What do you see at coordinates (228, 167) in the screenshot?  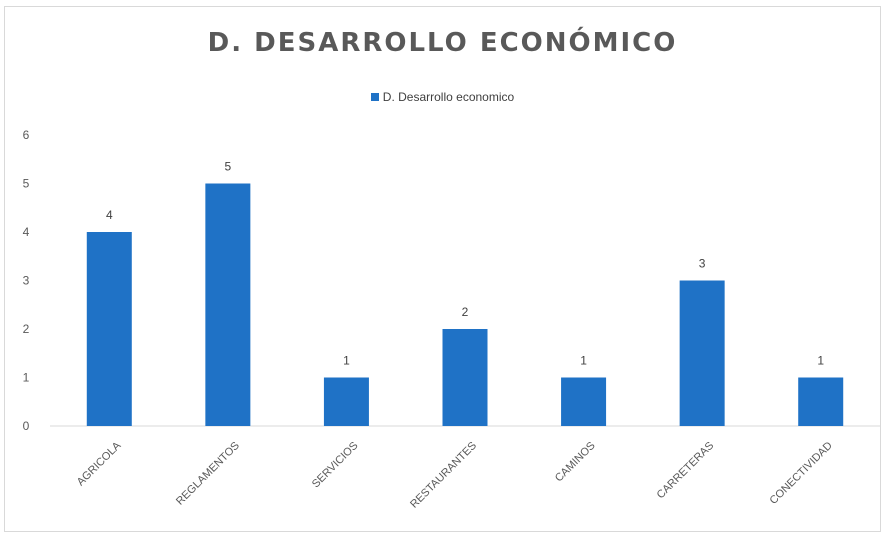 I see `data-label: 5` at bounding box center [228, 167].